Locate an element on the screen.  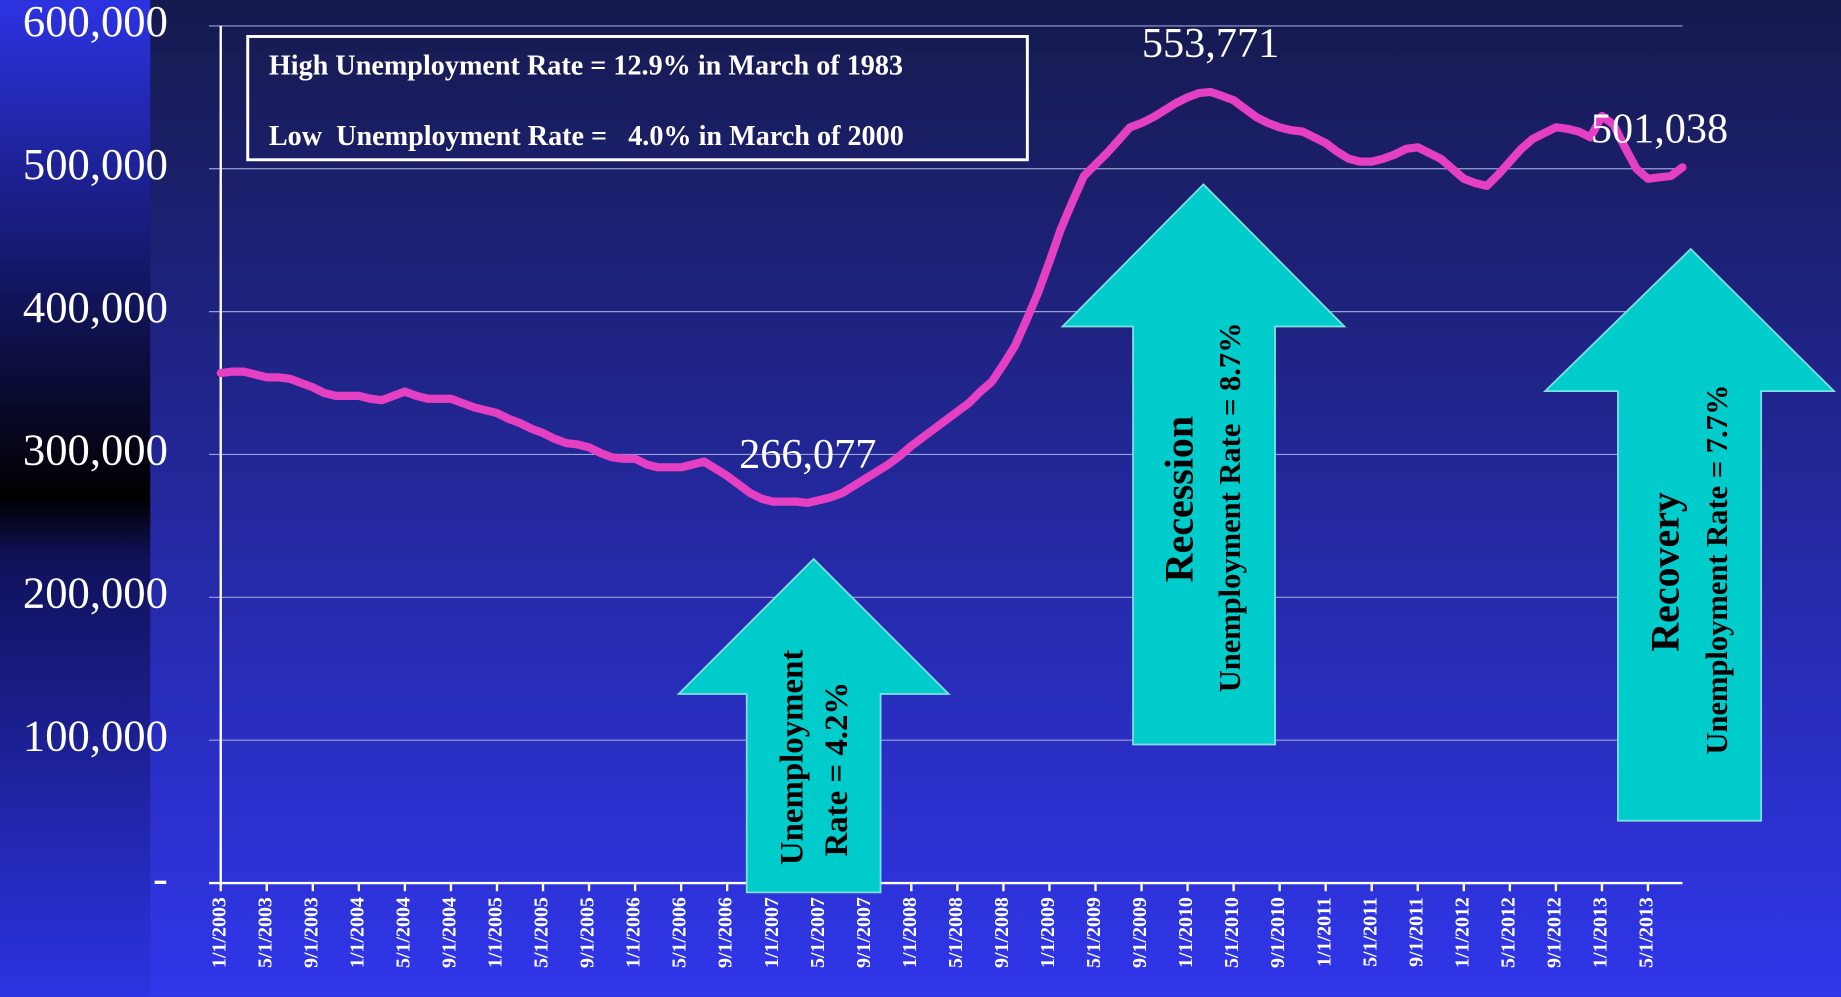
arrow-label: Rate = 4.2% is located at coordinates (837, 769).